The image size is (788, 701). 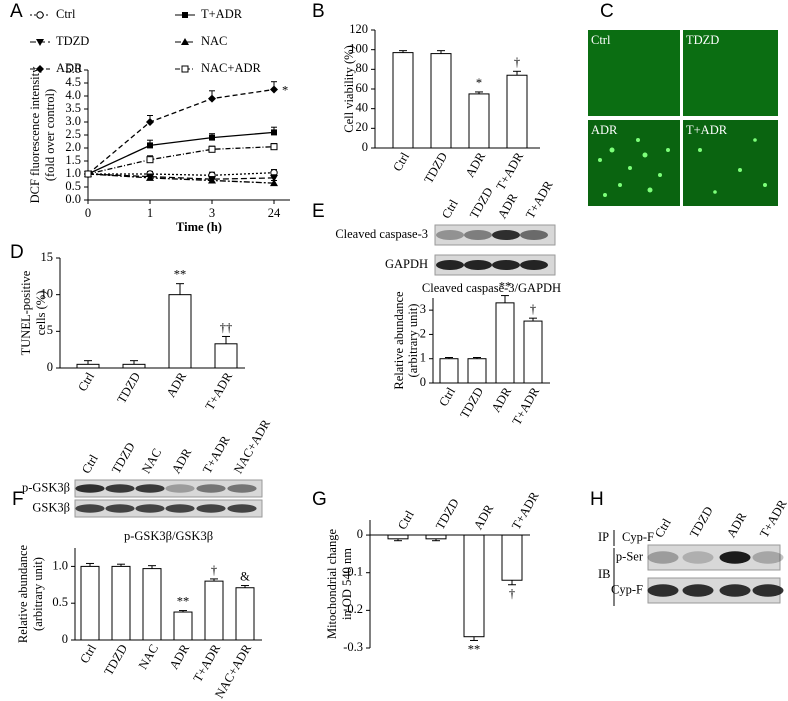 What do you see at coordinates (72, 41) in the screenshot?
I see `legend-label: TDZD` at bounding box center [72, 41].